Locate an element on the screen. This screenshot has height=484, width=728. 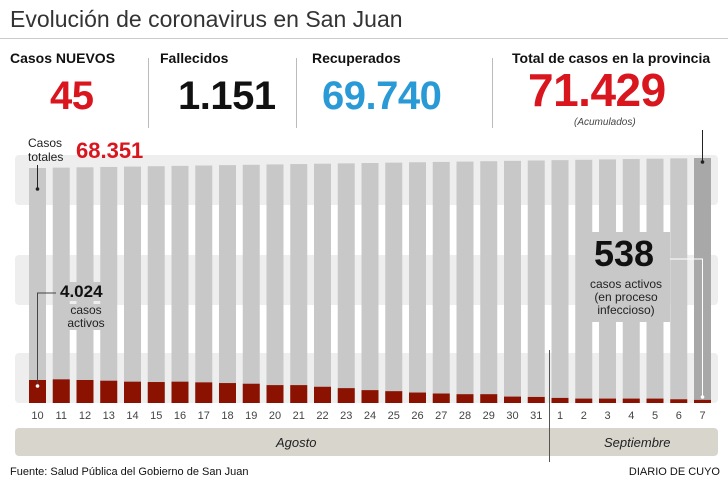
end-active-value: 538 is located at coordinates (624, 253).